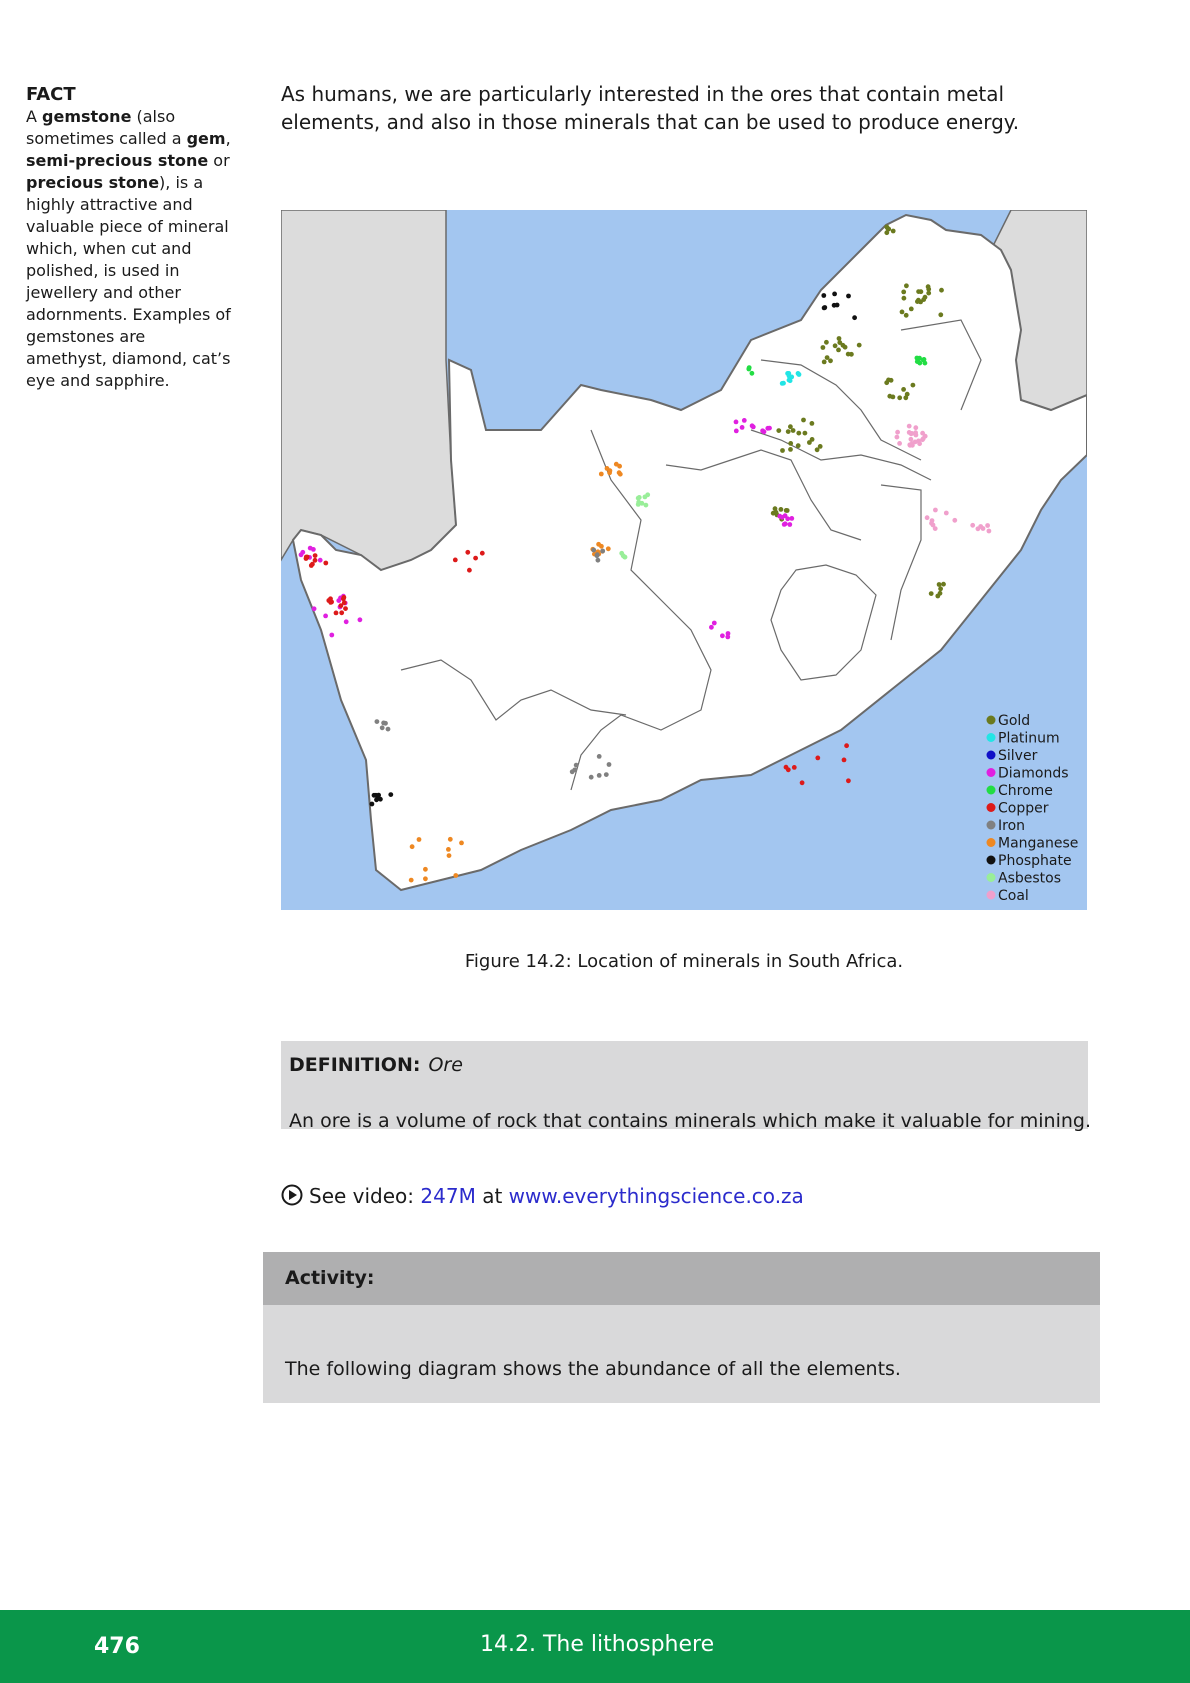 This screenshot has height=1683, width=1190. I want to click on fact-term-gem: gem, so click(206, 138).